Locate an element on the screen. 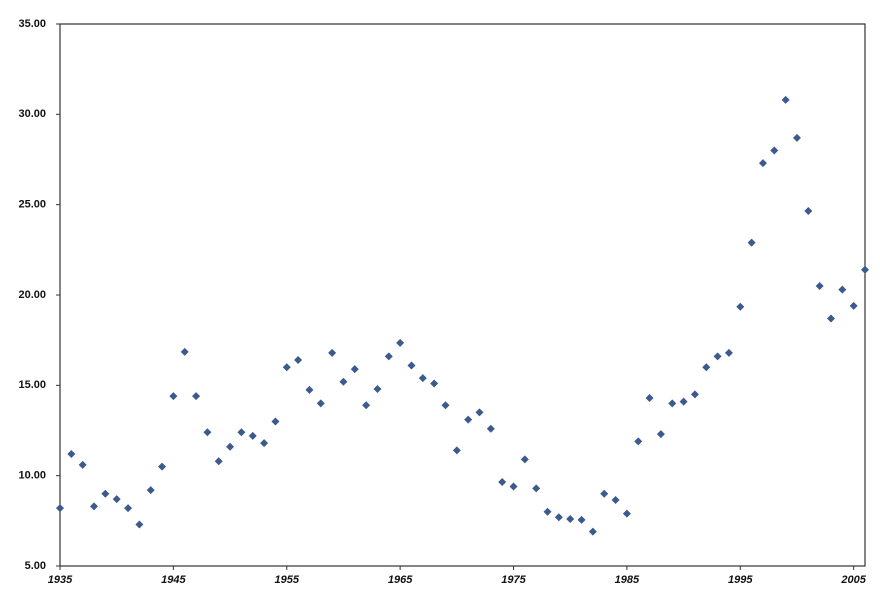 This screenshot has height=608, width=880. x-tick-label: 1965 is located at coordinates (400, 580).